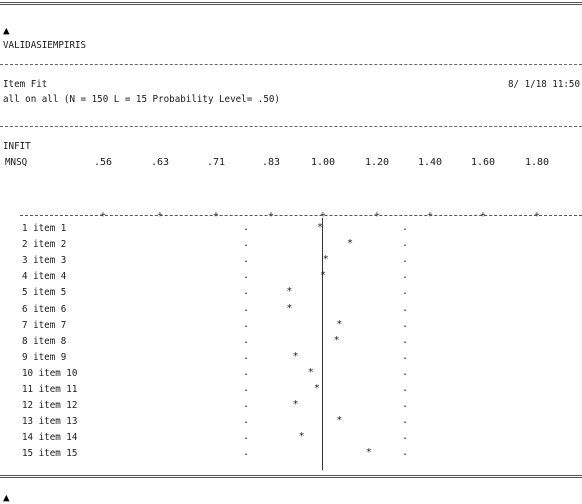  I want to click on item-label: 7 item 7, so click(44, 325).